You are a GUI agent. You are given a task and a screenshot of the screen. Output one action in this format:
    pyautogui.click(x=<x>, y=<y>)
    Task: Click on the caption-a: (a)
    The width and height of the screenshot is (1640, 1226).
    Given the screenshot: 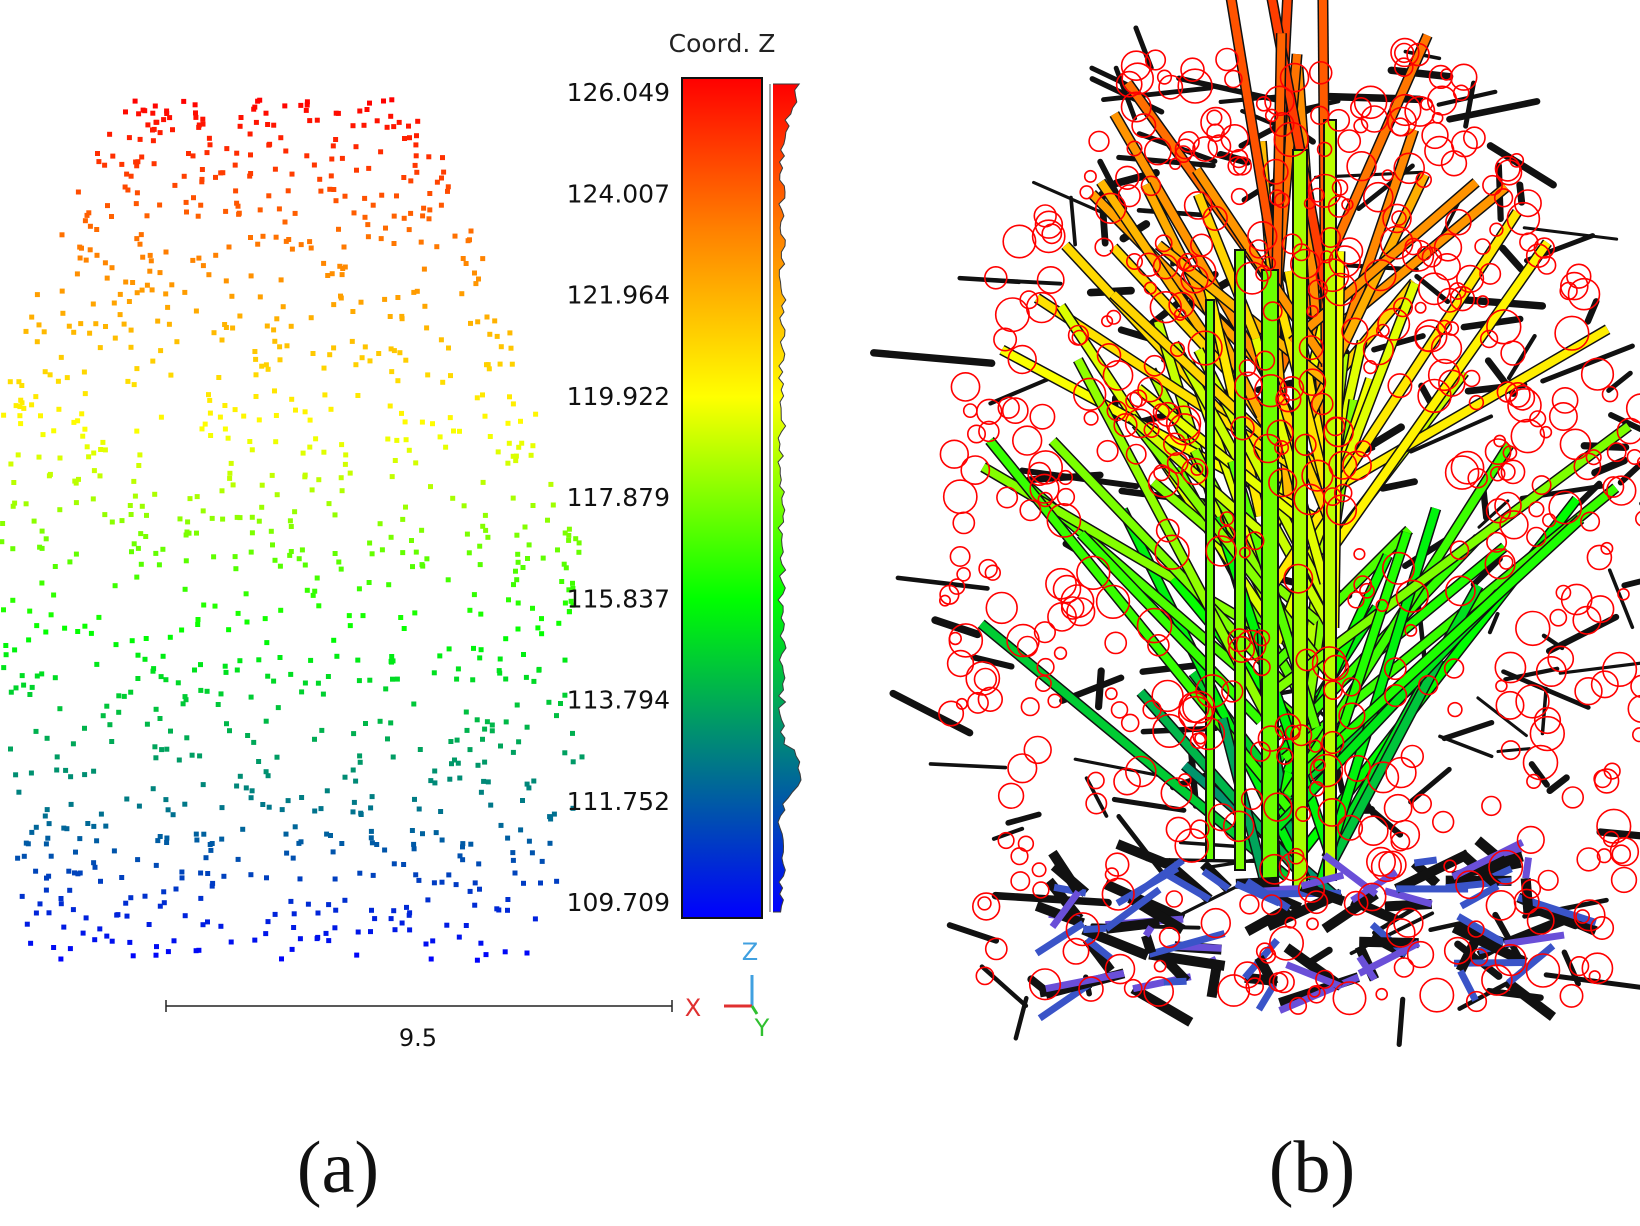 What is the action you would take?
    pyautogui.click(x=338, y=1168)
    